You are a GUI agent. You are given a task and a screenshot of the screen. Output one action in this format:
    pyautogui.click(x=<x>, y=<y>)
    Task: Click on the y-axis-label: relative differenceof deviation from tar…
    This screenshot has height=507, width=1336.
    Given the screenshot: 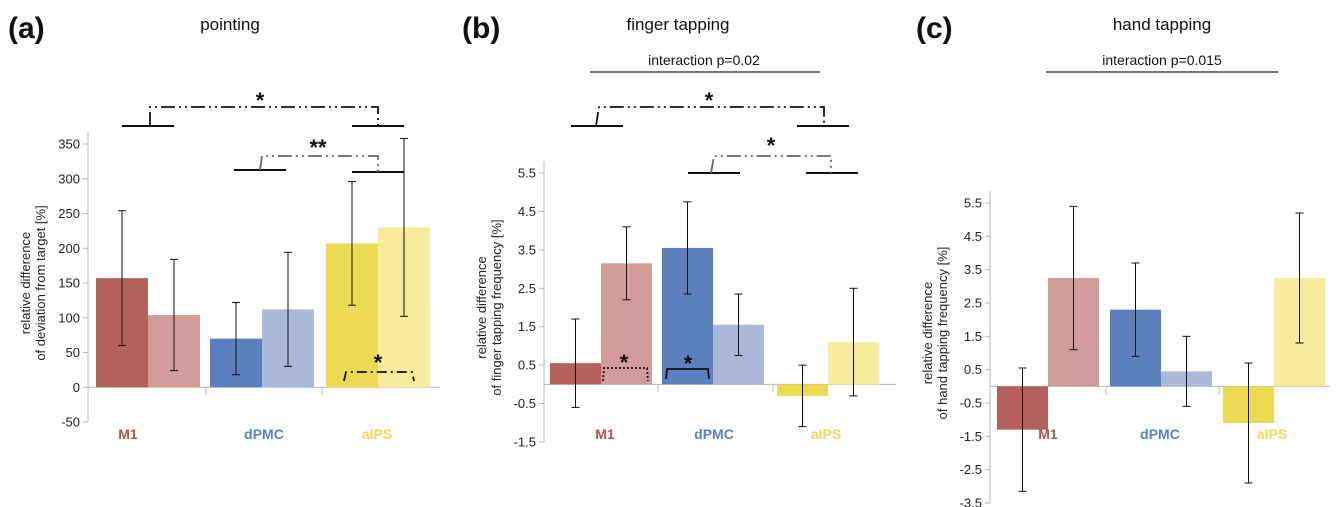 What is the action you would take?
    pyautogui.click(x=33, y=282)
    